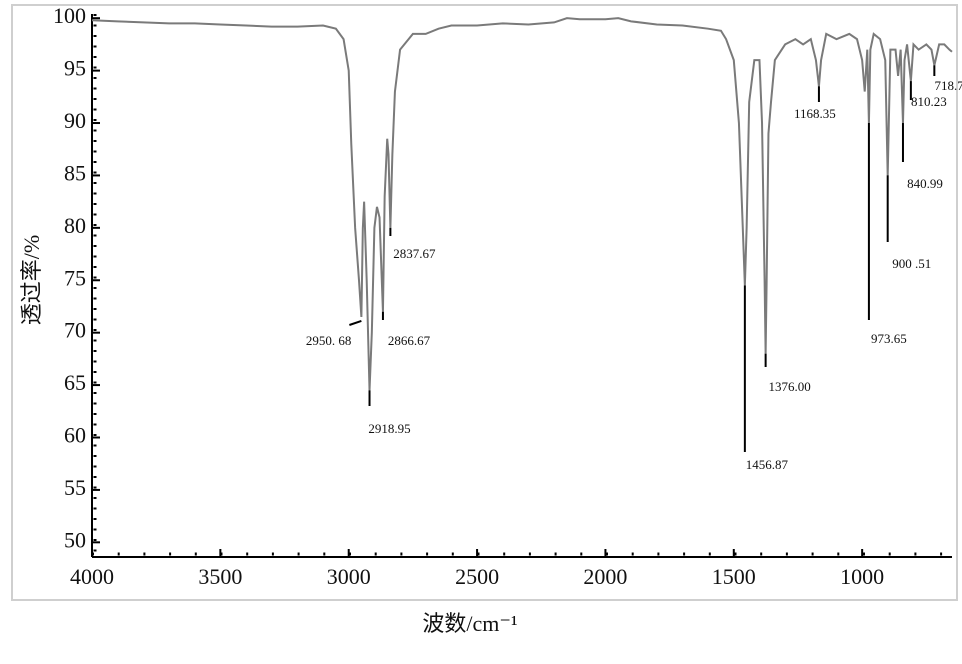  Describe the element at coordinates (409, 340) in the screenshot. I see `annotation-label: 2866.67` at that location.